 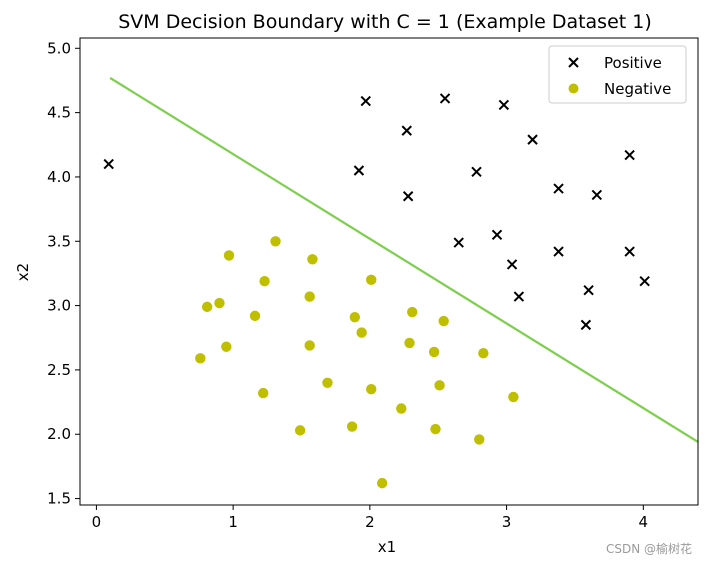 What do you see at coordinates (637, 89) in the screenshot?
I see `legend-label-negative: Negative` at bounding box center [637, 89].